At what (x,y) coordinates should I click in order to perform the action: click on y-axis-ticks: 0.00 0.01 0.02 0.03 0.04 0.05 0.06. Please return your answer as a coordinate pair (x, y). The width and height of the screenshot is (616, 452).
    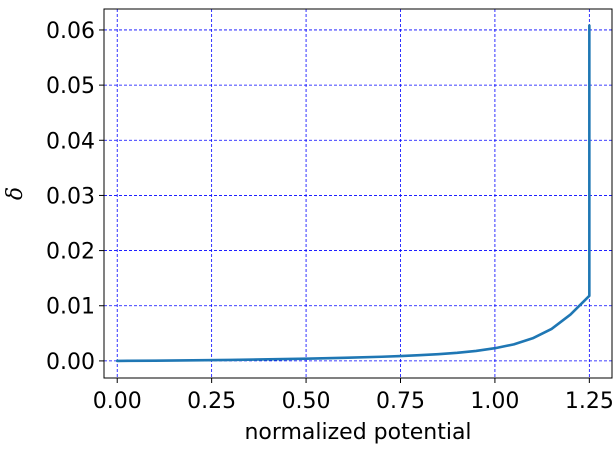
    Looking at the image, I should click on (75, 197).